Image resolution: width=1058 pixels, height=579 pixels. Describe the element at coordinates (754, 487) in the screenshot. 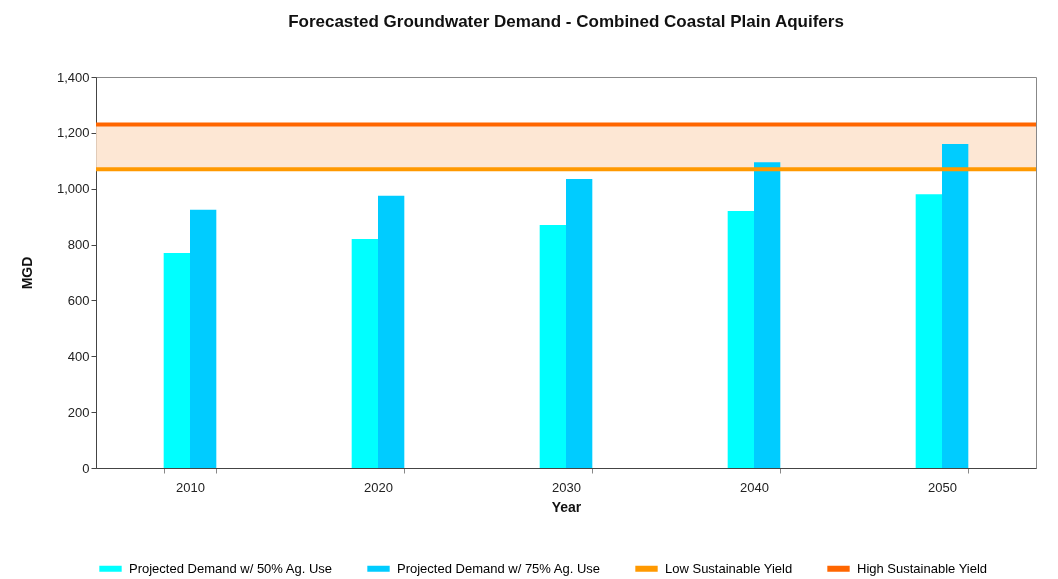

I see `x-tick-label: 2040` at that location.